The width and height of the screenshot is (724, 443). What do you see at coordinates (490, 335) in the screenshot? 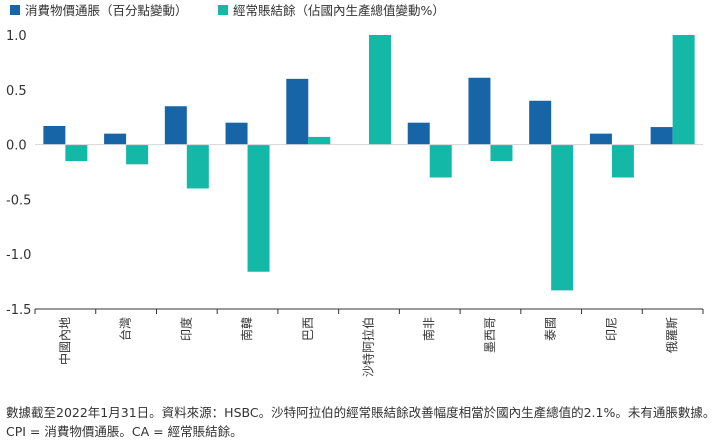
I see `category-label: 墨西哥` at bounding box center [490, 335].